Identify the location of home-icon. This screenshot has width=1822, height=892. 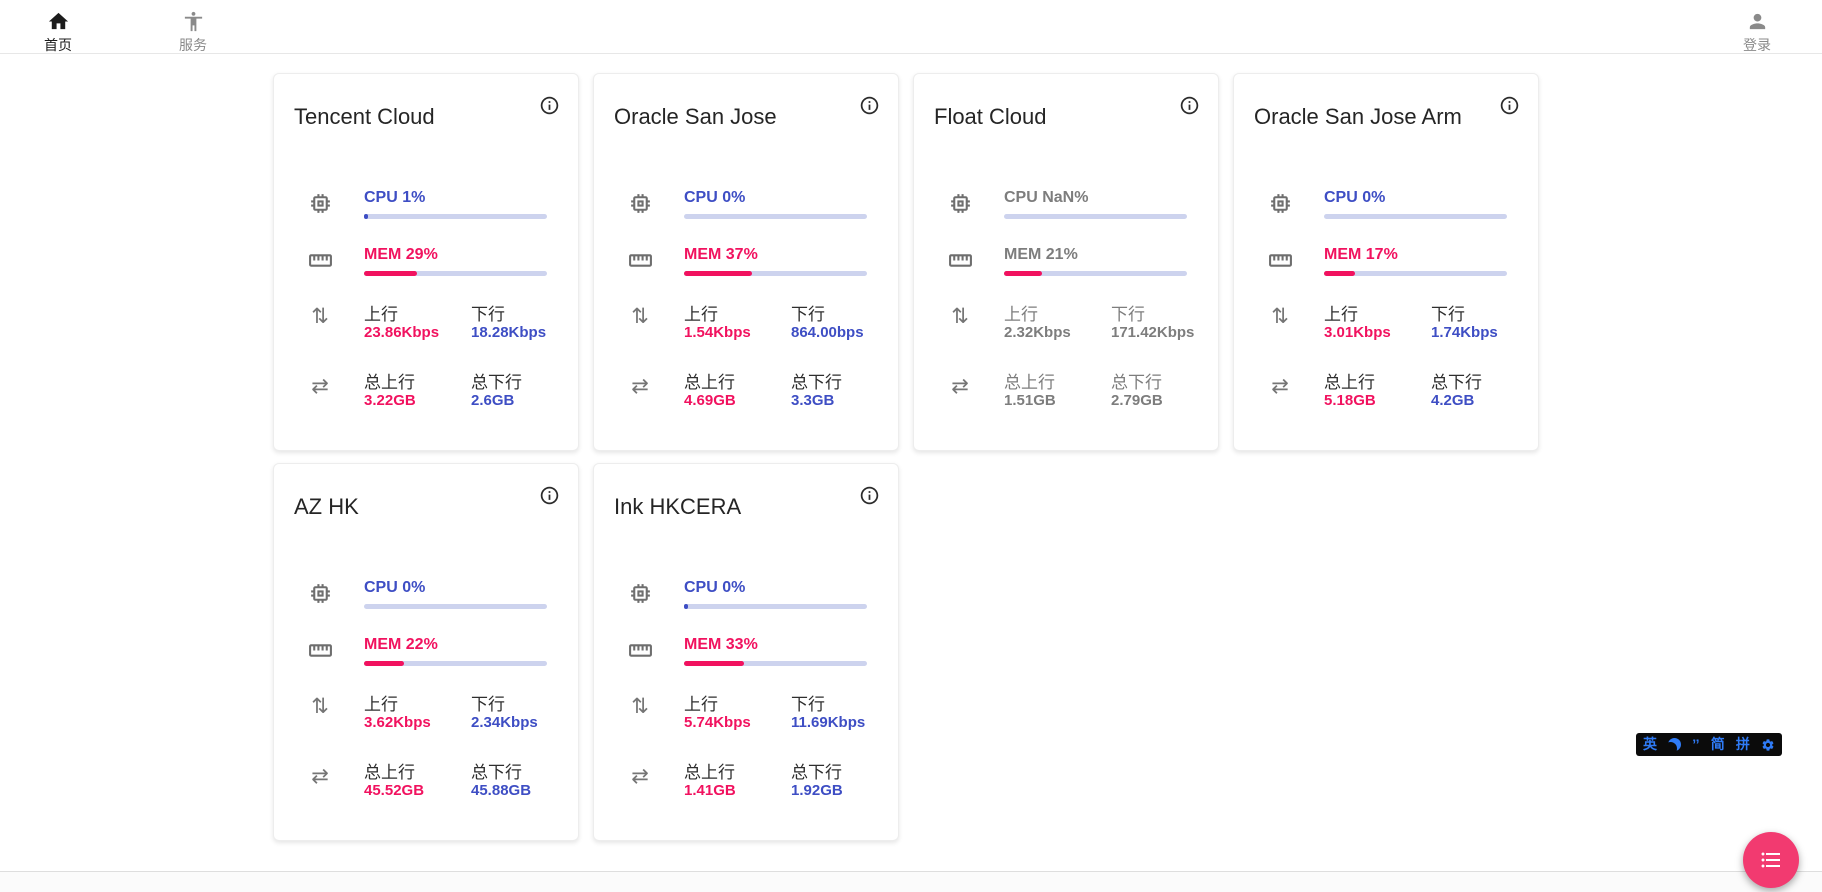
(58, 21).